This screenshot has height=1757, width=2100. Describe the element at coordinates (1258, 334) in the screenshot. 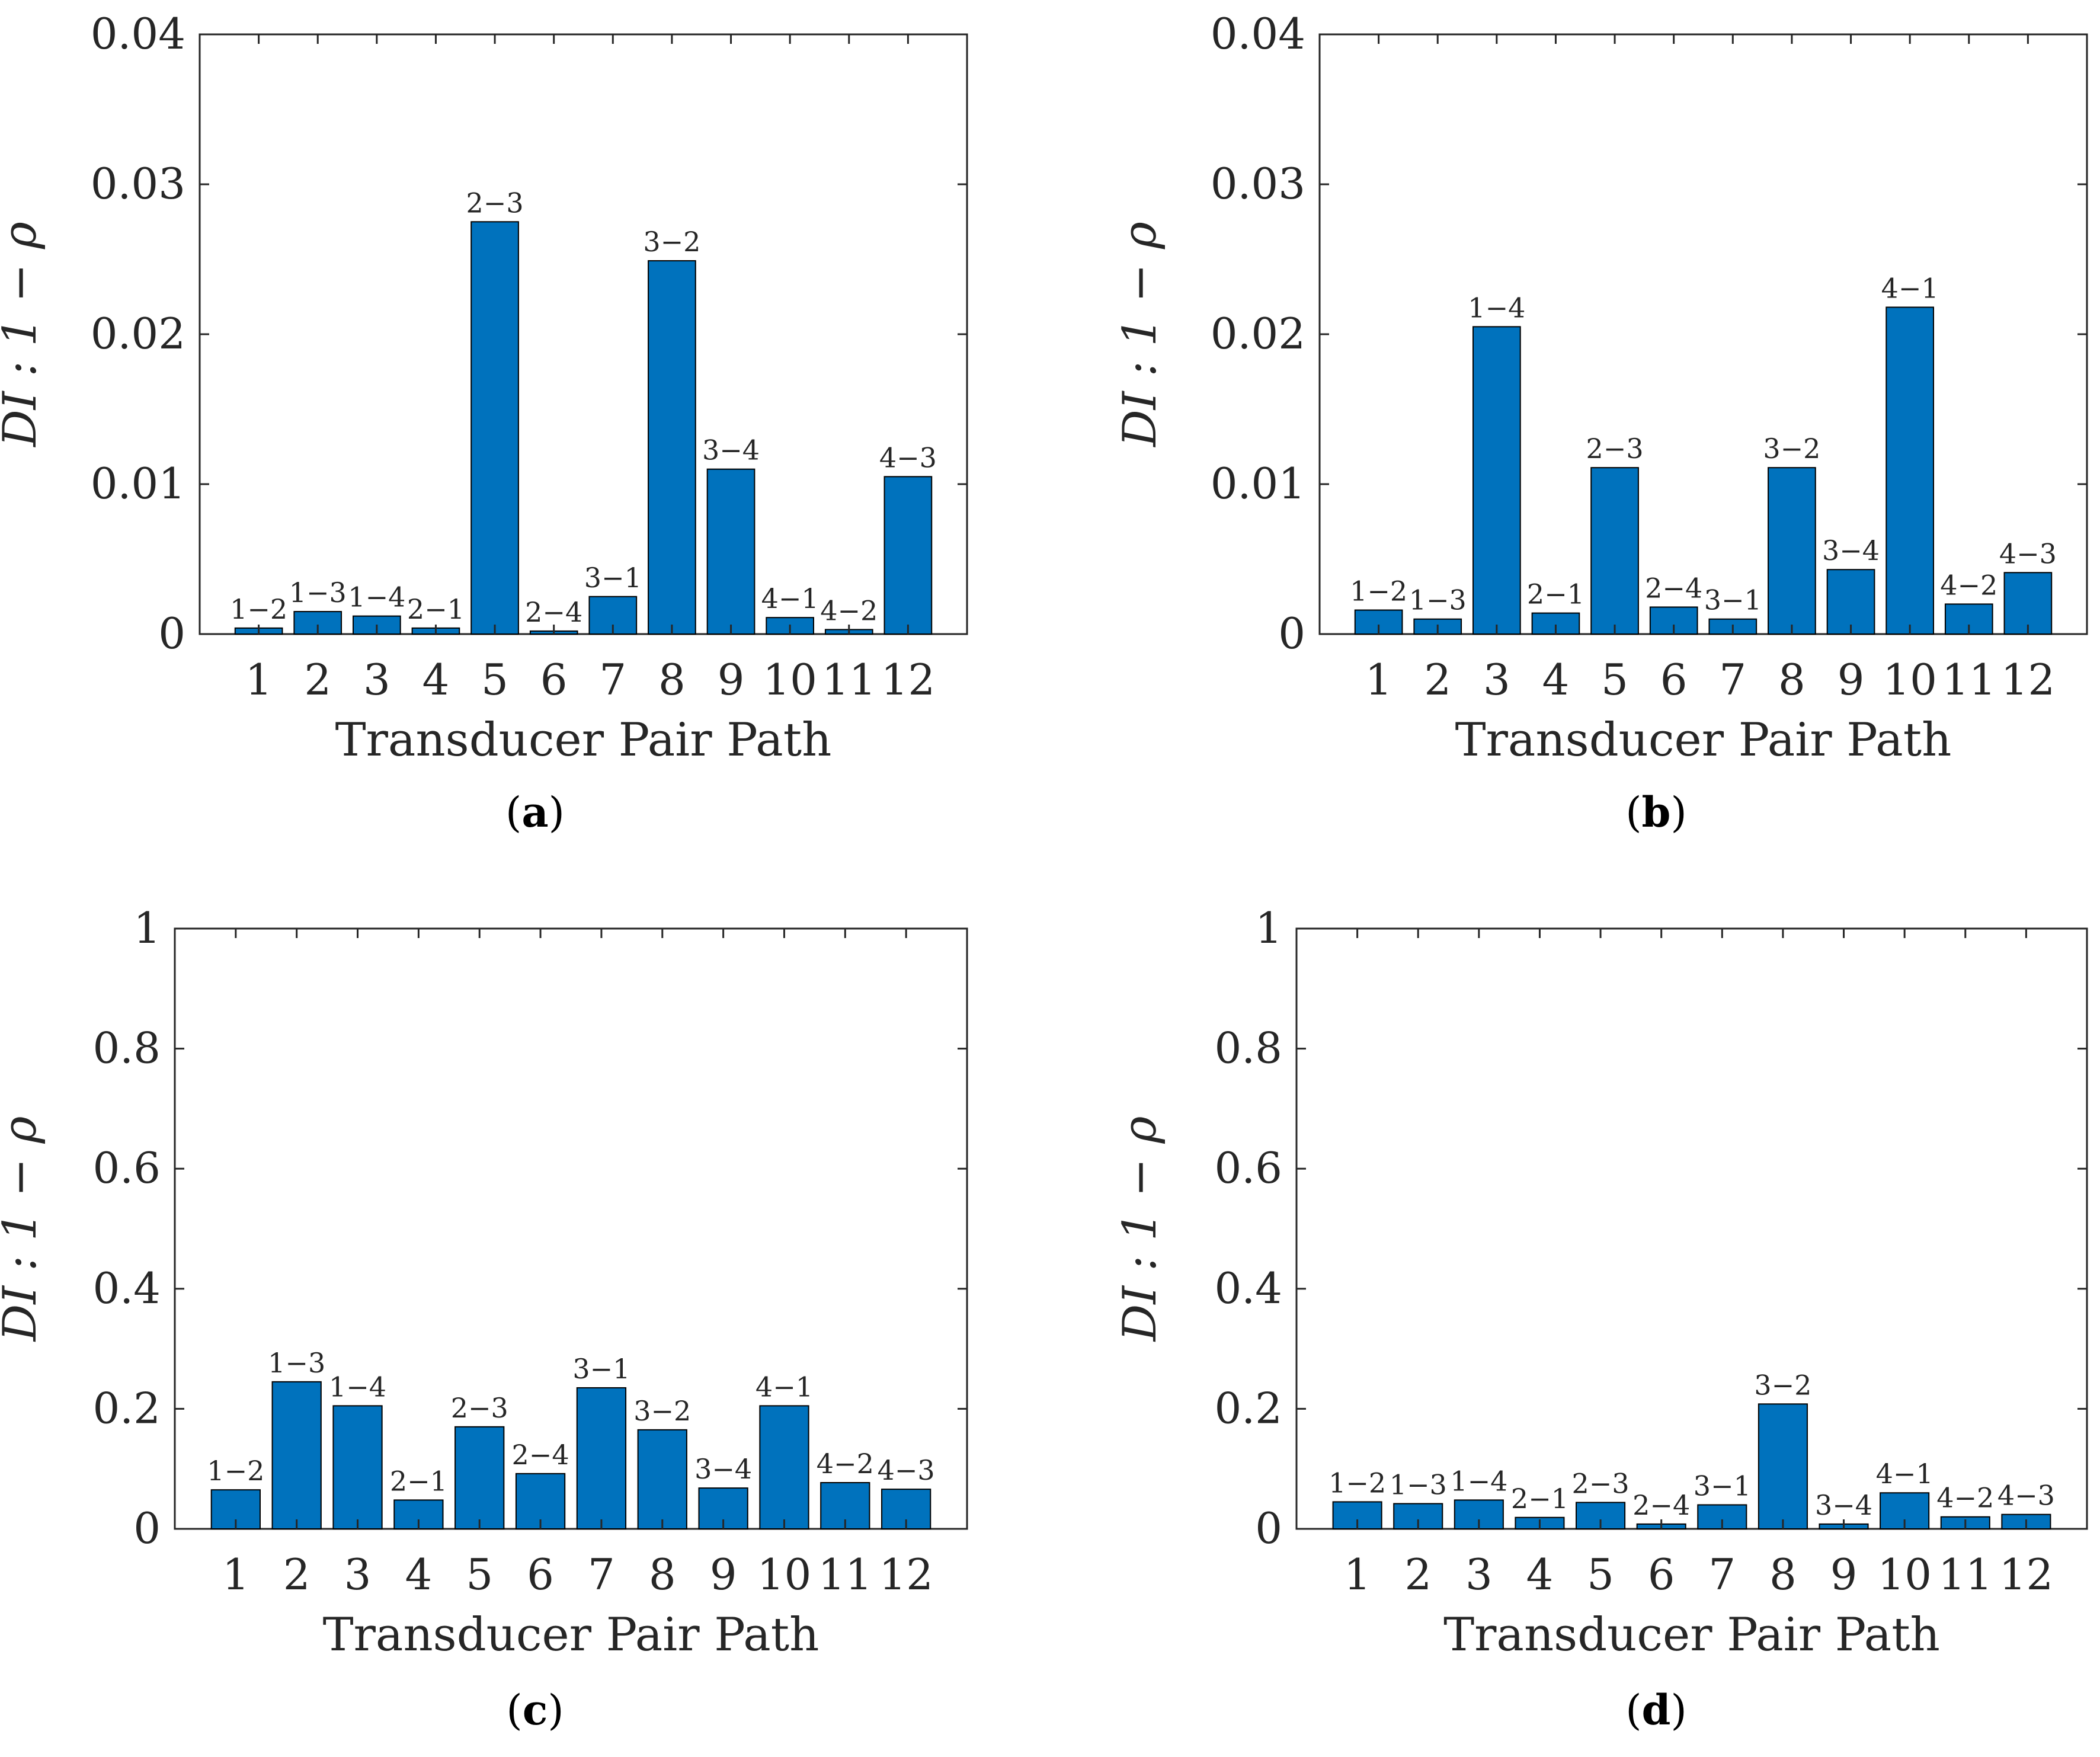

I see `y-tick-label: 0.02` at that location.